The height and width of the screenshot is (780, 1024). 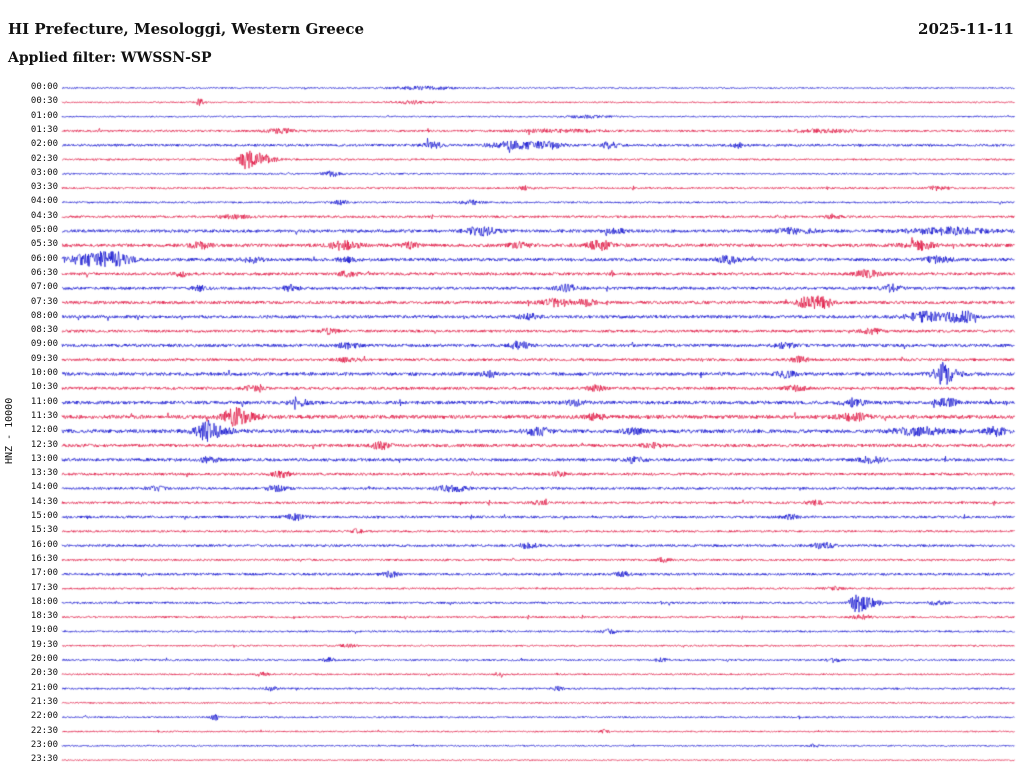 What do you see at coordinates (44, 444) in the screenshot?
I see `time-label: 12:30` at bounding box center [44, 444].